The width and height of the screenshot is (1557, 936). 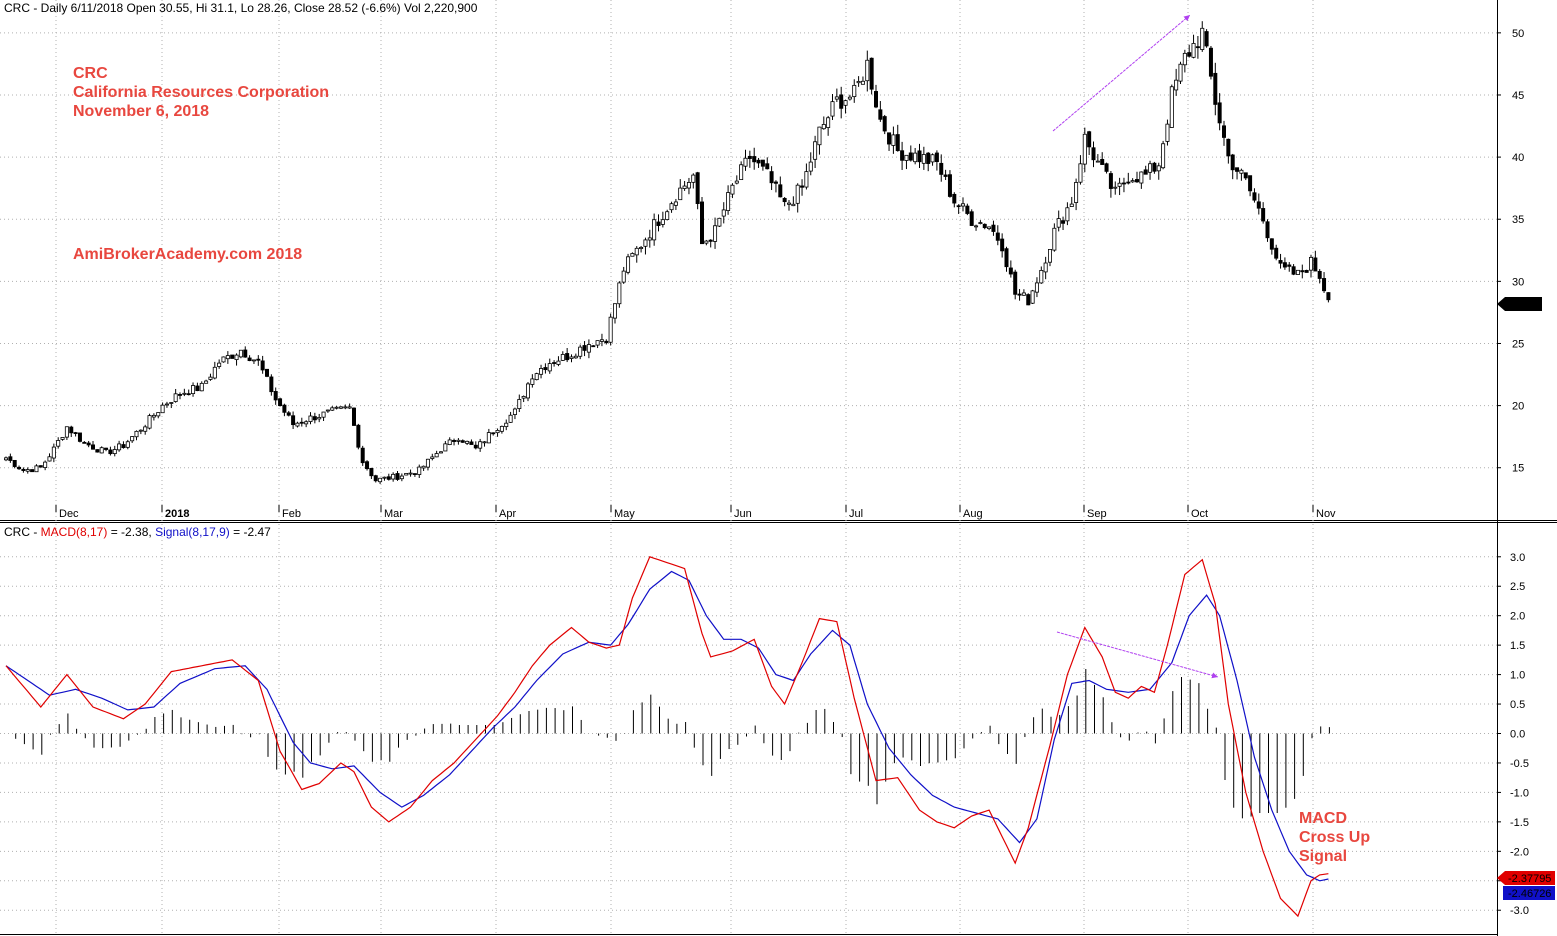 What do you see at coordinates (1519, 852) in the screenshot?
I see `macd-tick-label: -2.0` at bounding box center [1519, 852].